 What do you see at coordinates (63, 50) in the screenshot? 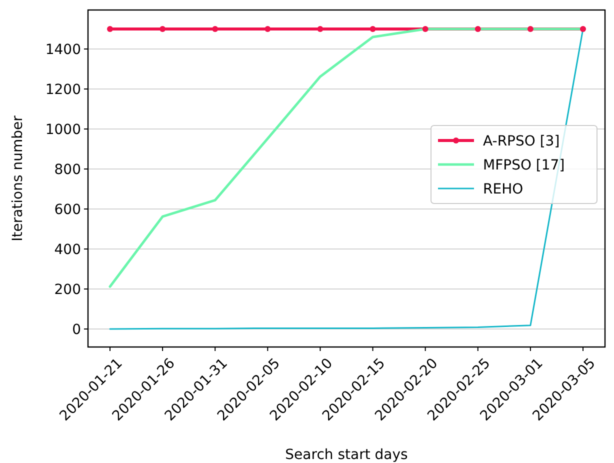
I see `y-tick-label: 1400` at bounding box center [63, 50].